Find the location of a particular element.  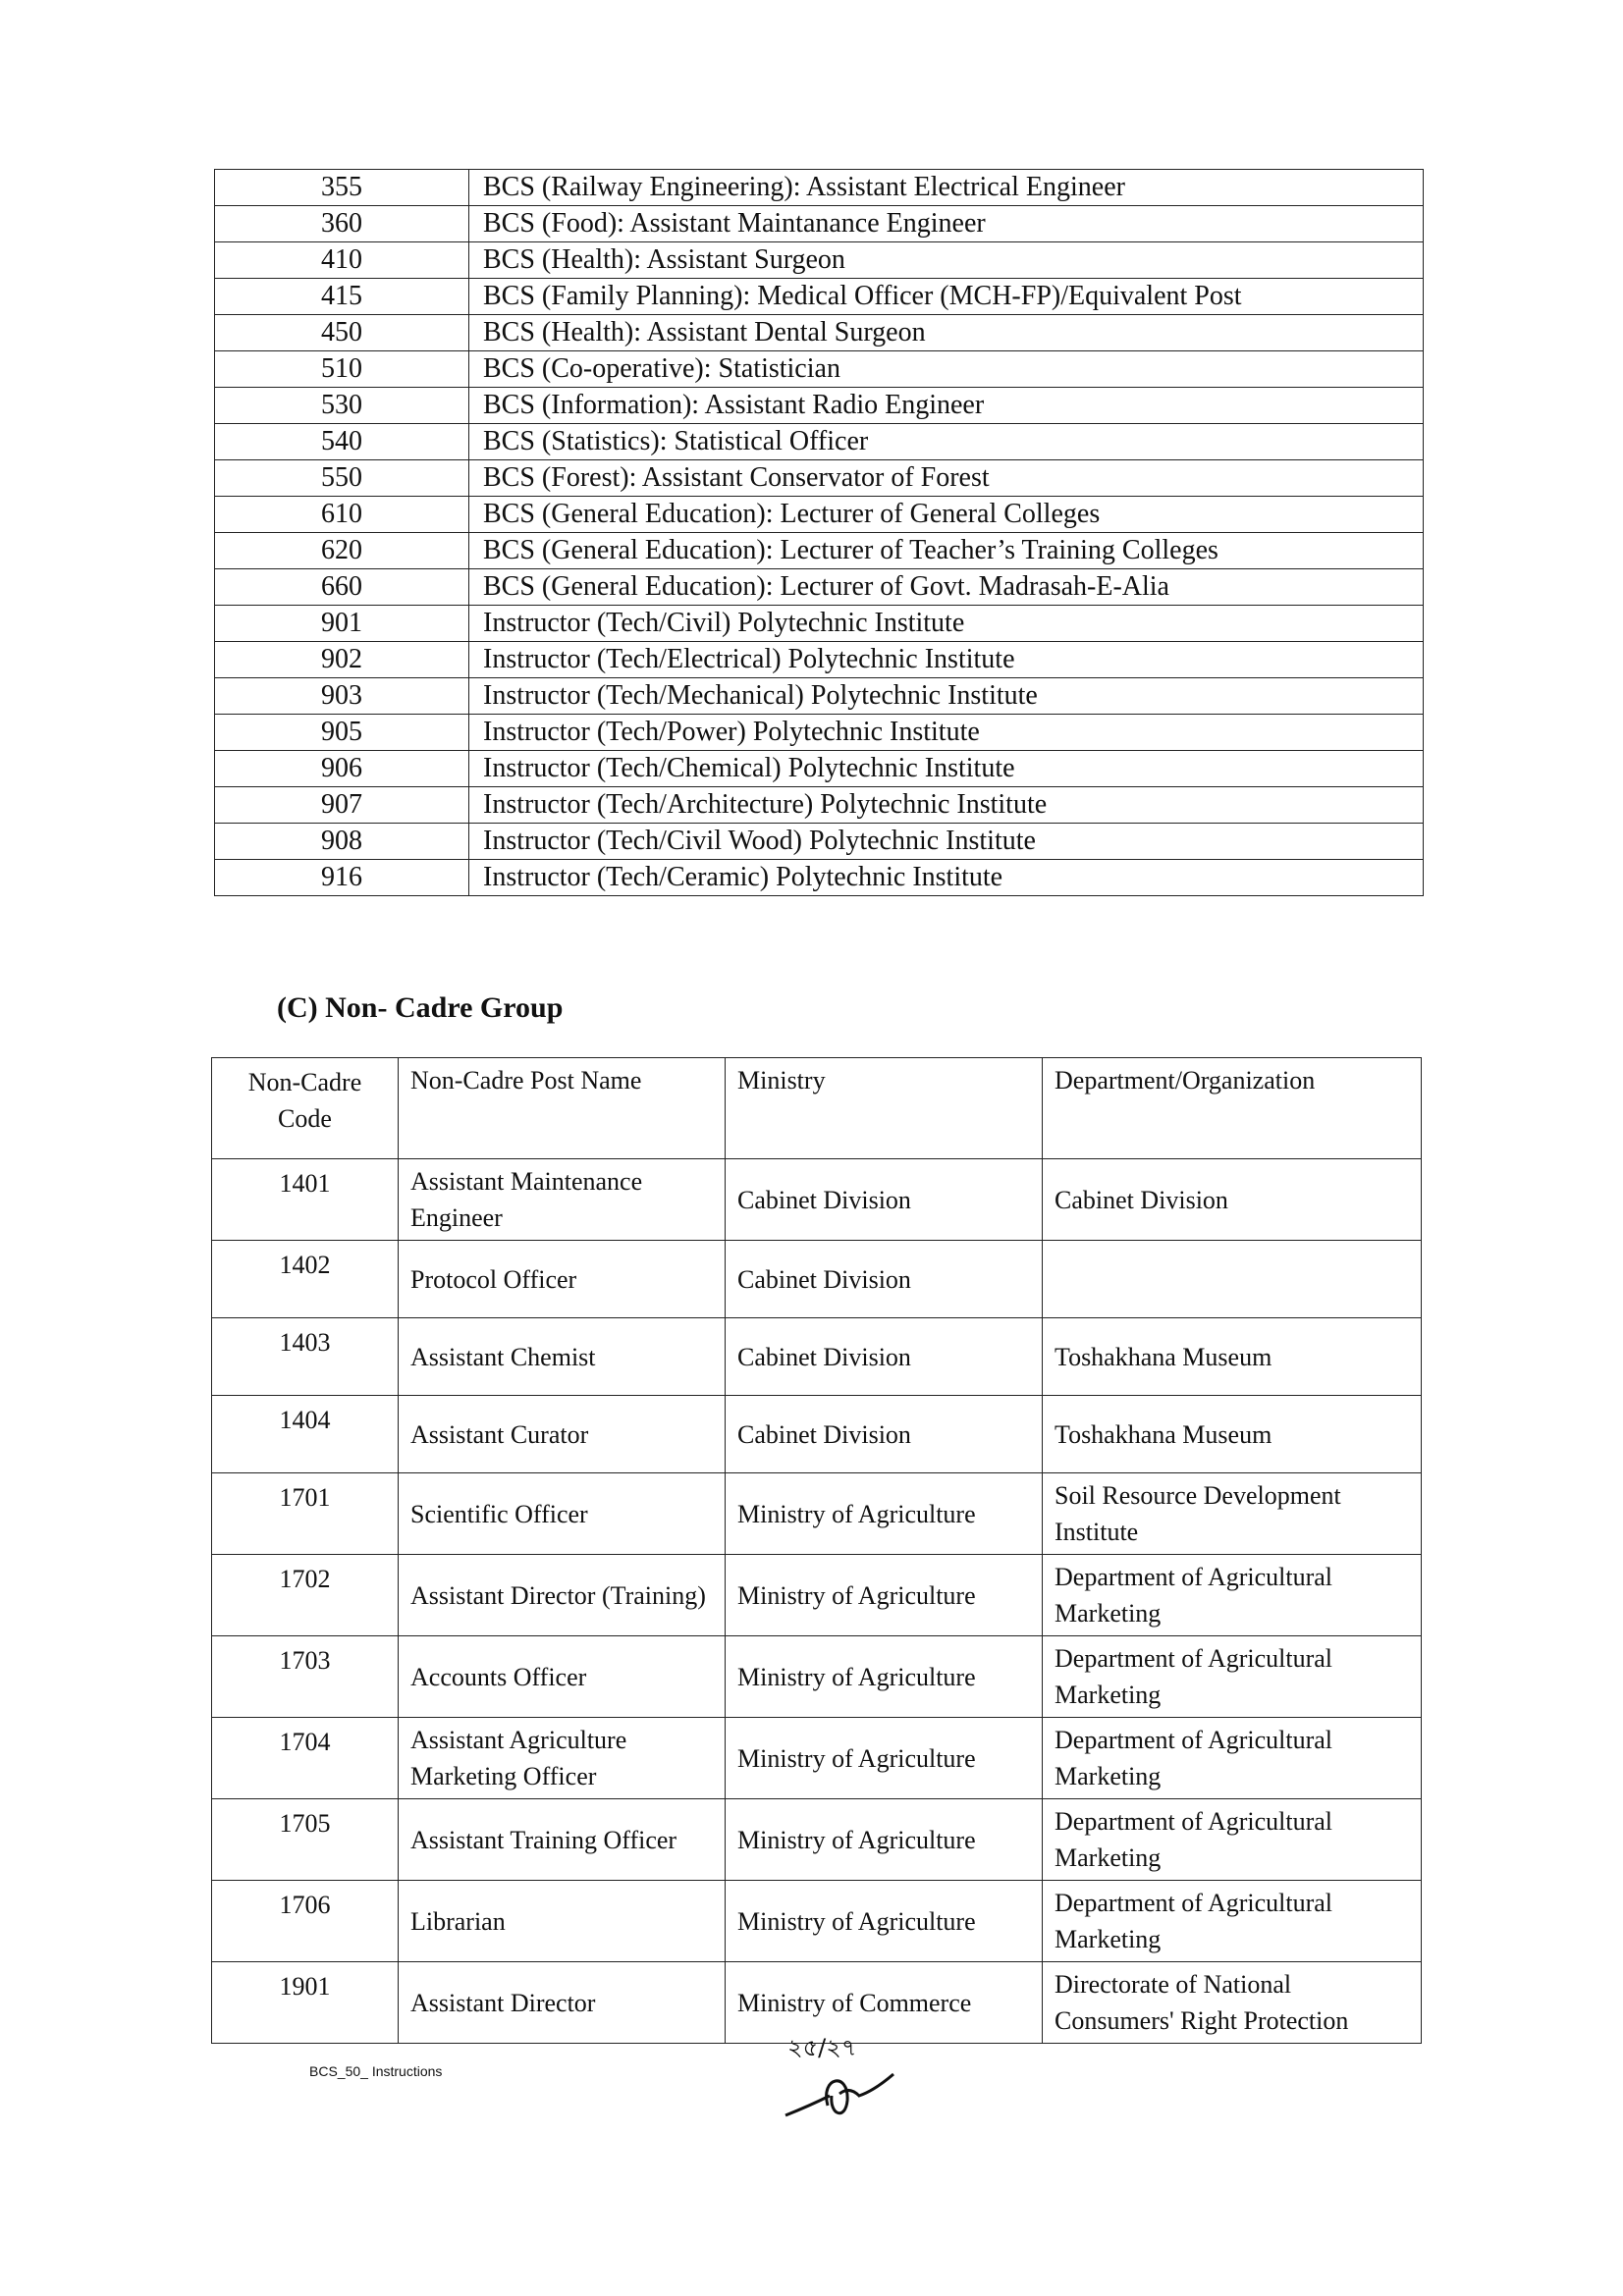

post-name: Assistant Curator is located at coordinates (562, 1434).